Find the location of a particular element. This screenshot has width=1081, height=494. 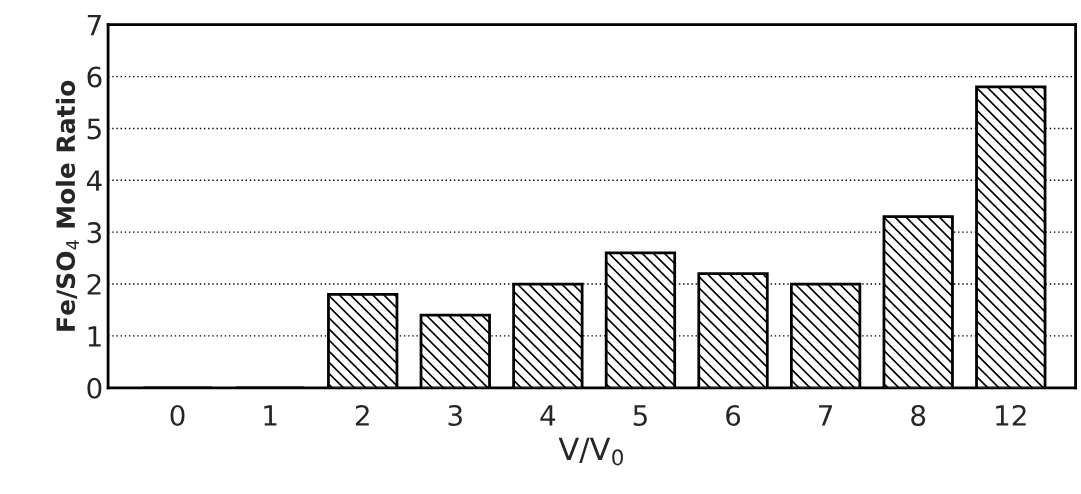

x-tick-label: 0 is located at coordinates (177, 415).